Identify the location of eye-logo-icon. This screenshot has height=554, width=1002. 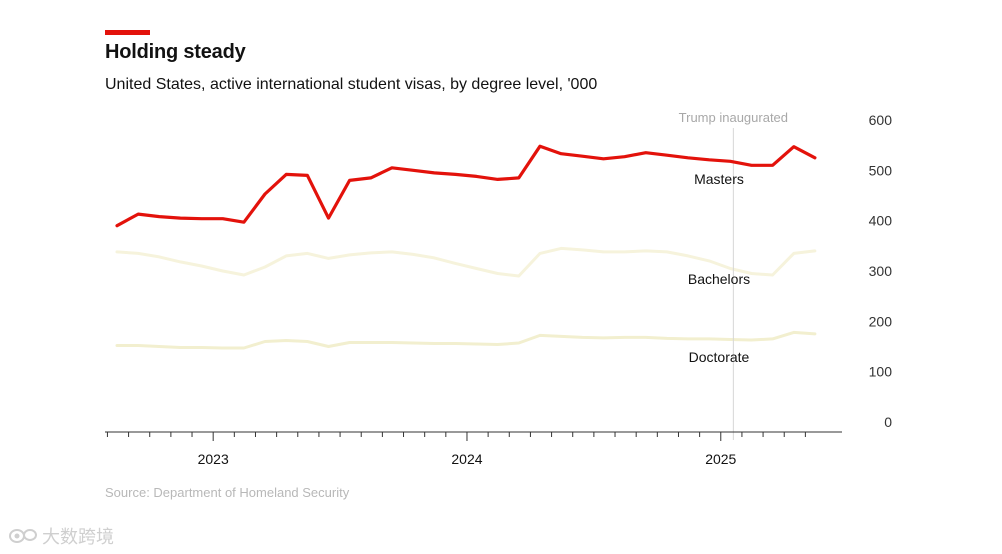
(23, 536).